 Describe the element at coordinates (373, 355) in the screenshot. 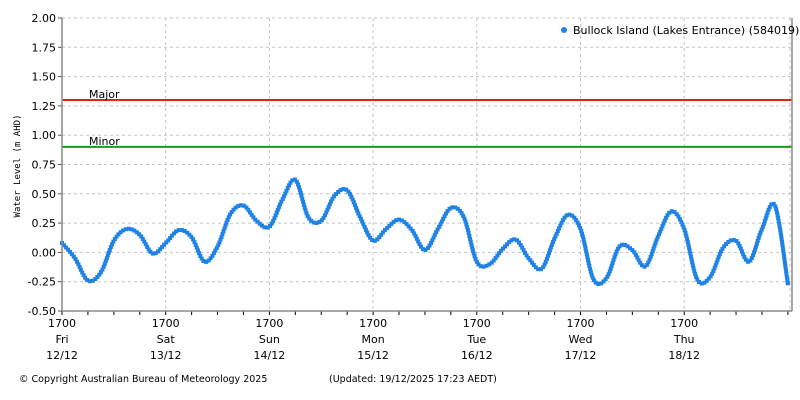

I see `x-tick-label: 15/12` at that location.